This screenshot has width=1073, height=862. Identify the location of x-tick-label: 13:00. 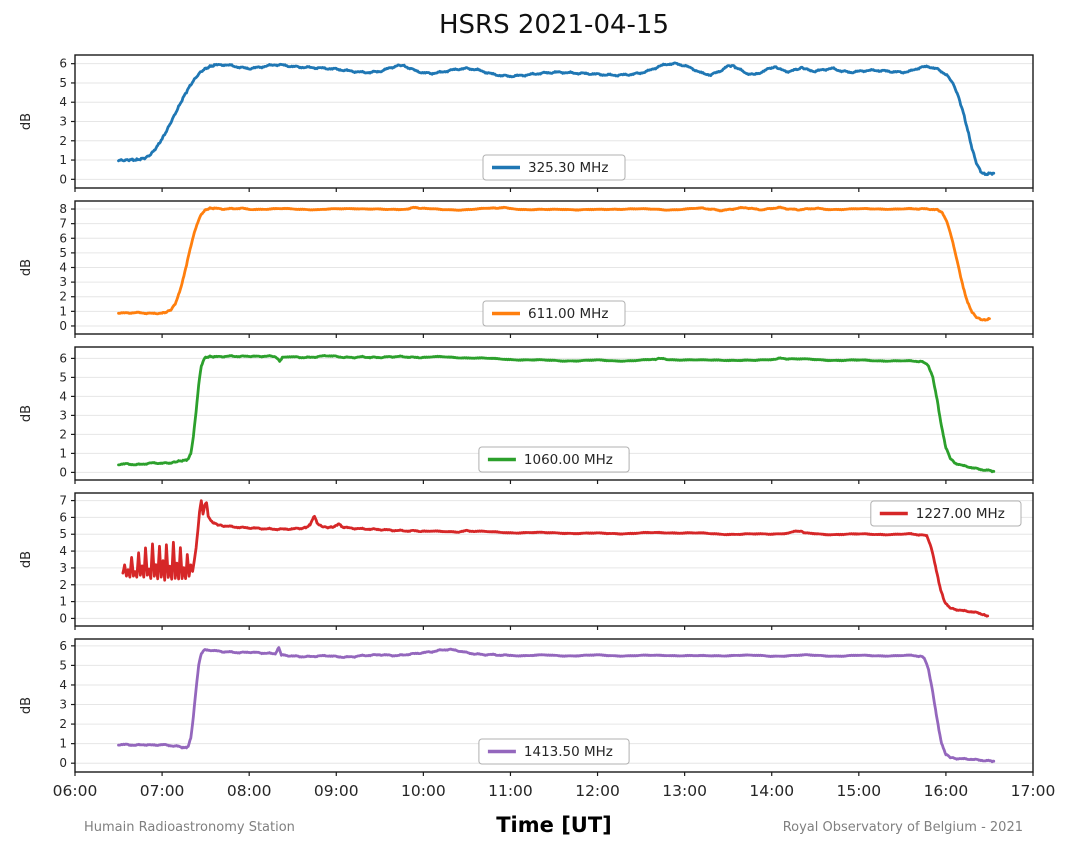
(684, 791).